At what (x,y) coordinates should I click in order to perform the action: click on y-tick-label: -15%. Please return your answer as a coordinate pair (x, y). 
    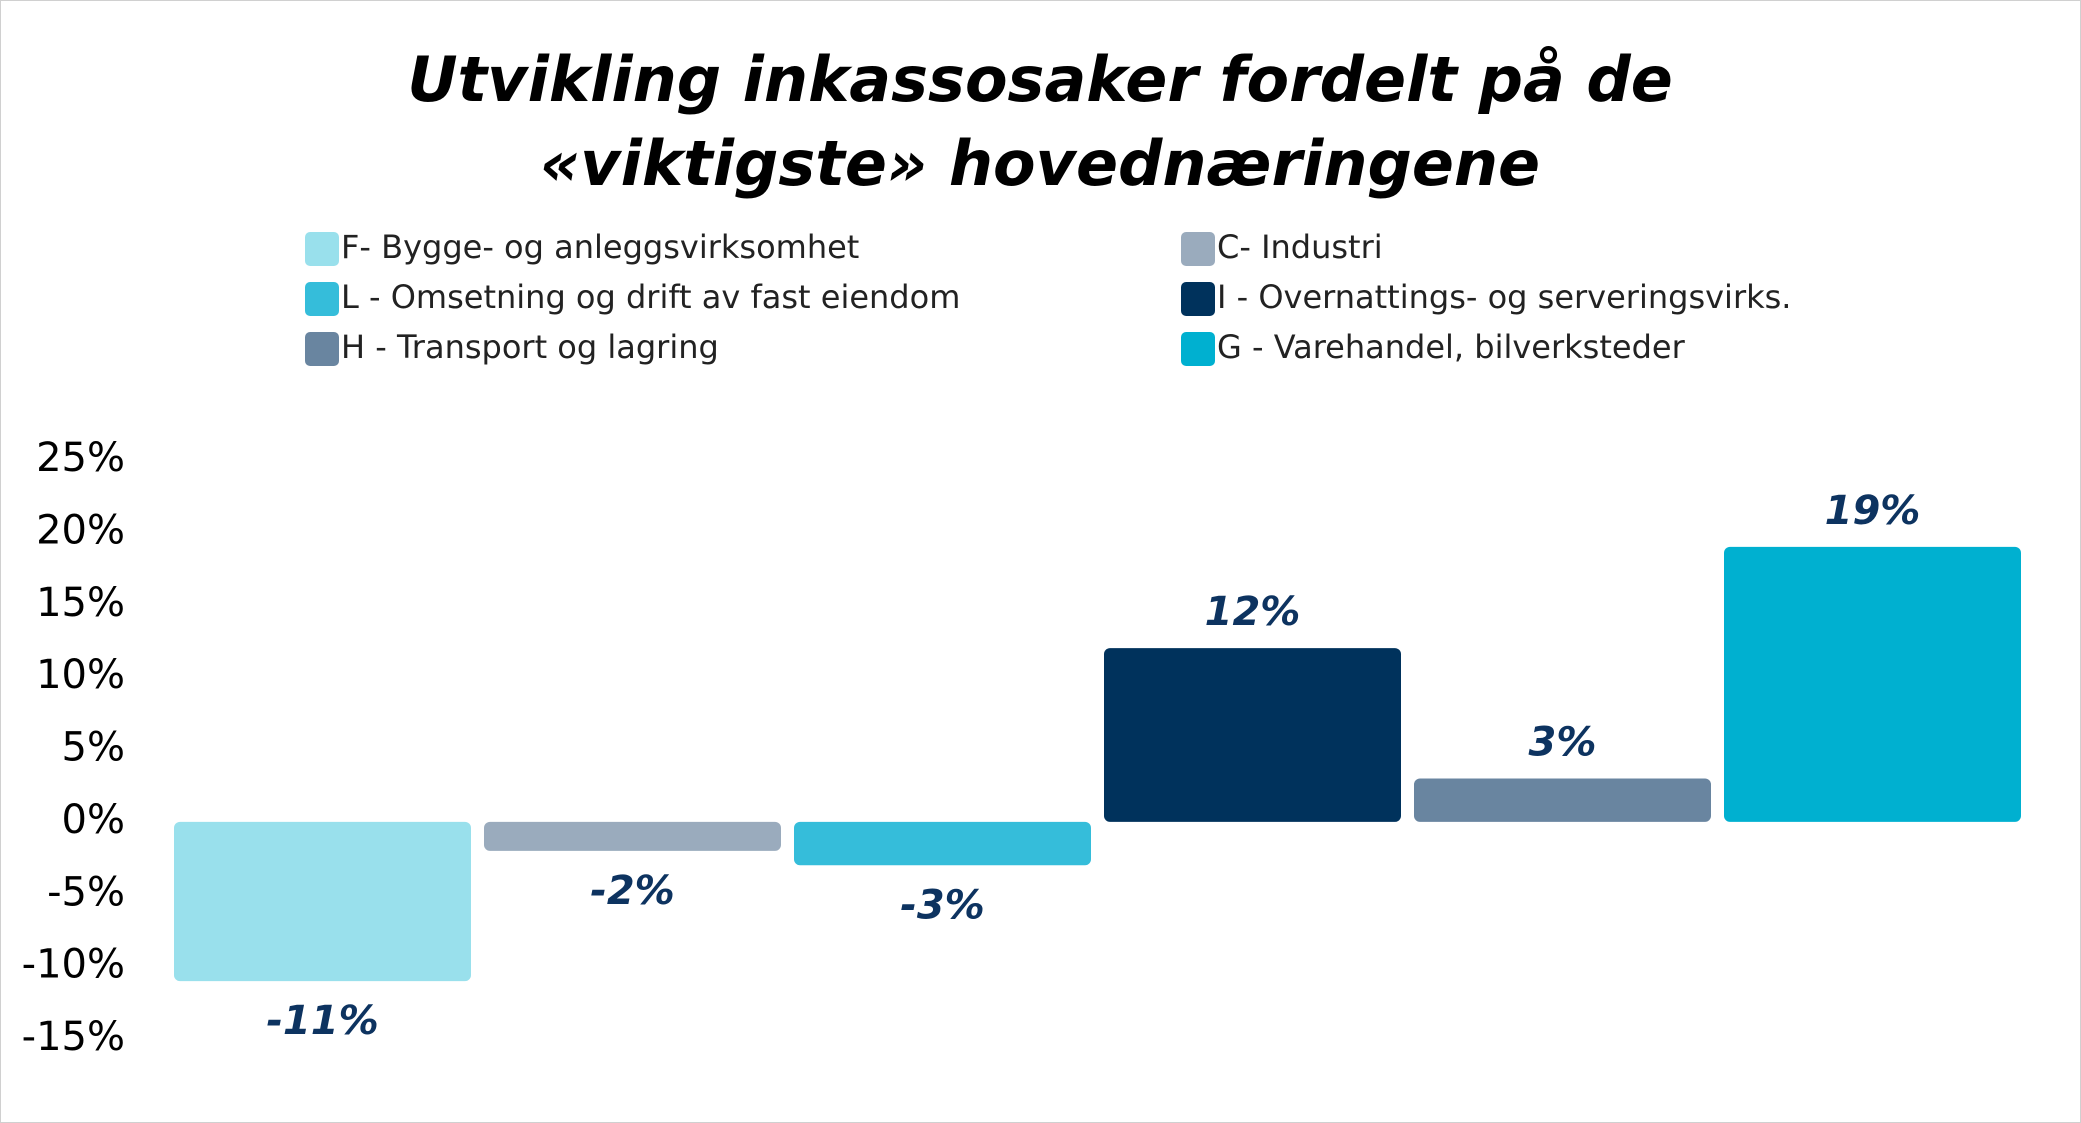
    Looking at the image, I should click on (73, 1037).